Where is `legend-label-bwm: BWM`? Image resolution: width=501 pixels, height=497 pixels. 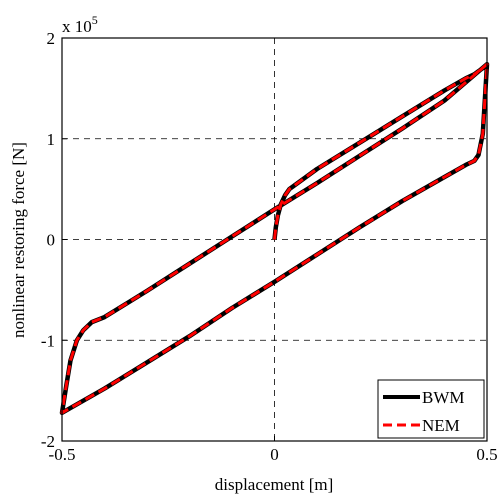
legend-label-bwm: BWM is located at coordinates (443, 397).